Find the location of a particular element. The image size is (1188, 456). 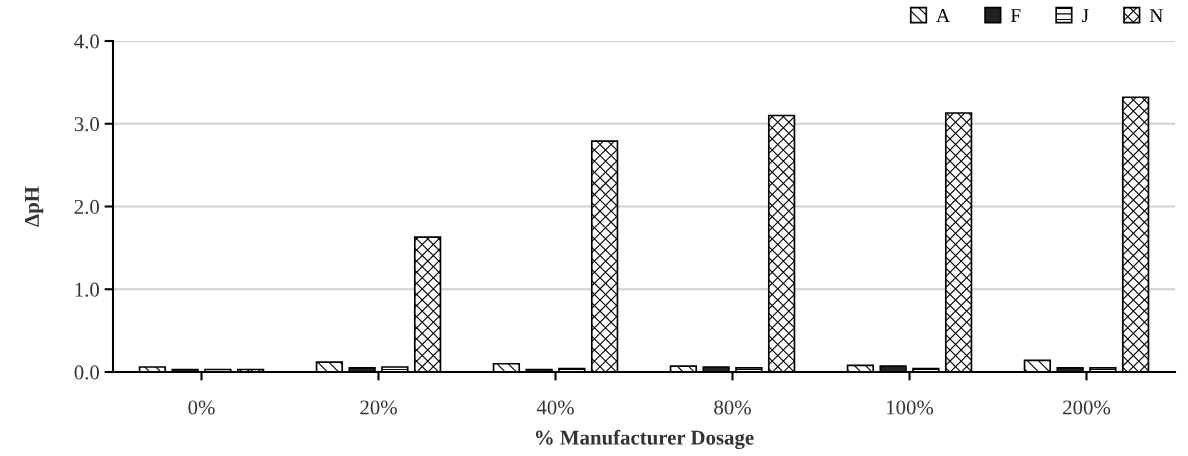

y-tick-label: 2.0 is located at coordinates (87, 207).